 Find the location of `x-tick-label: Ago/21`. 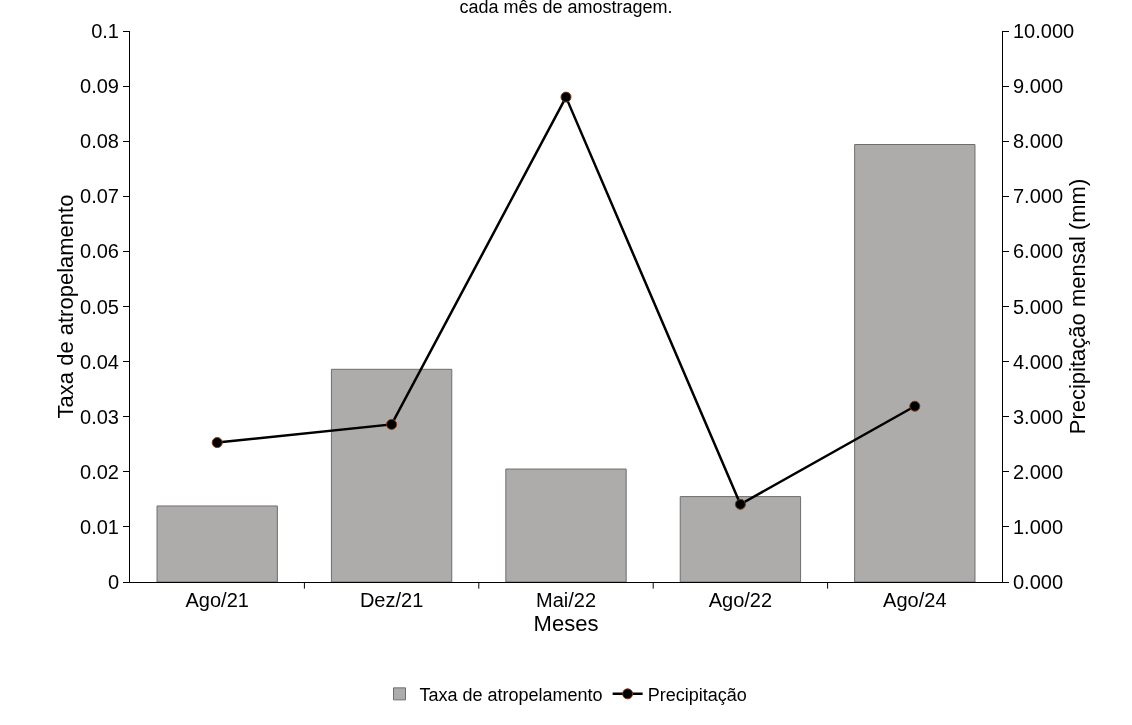

x-tick-label: Ago/21 is located at coordinates (217, 600).